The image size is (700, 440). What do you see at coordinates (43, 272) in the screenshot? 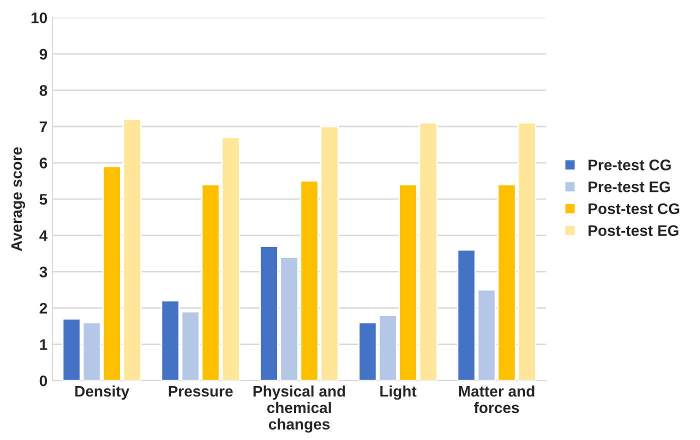
I see `y-tick-label: 3` at bounding box center [43, 272].